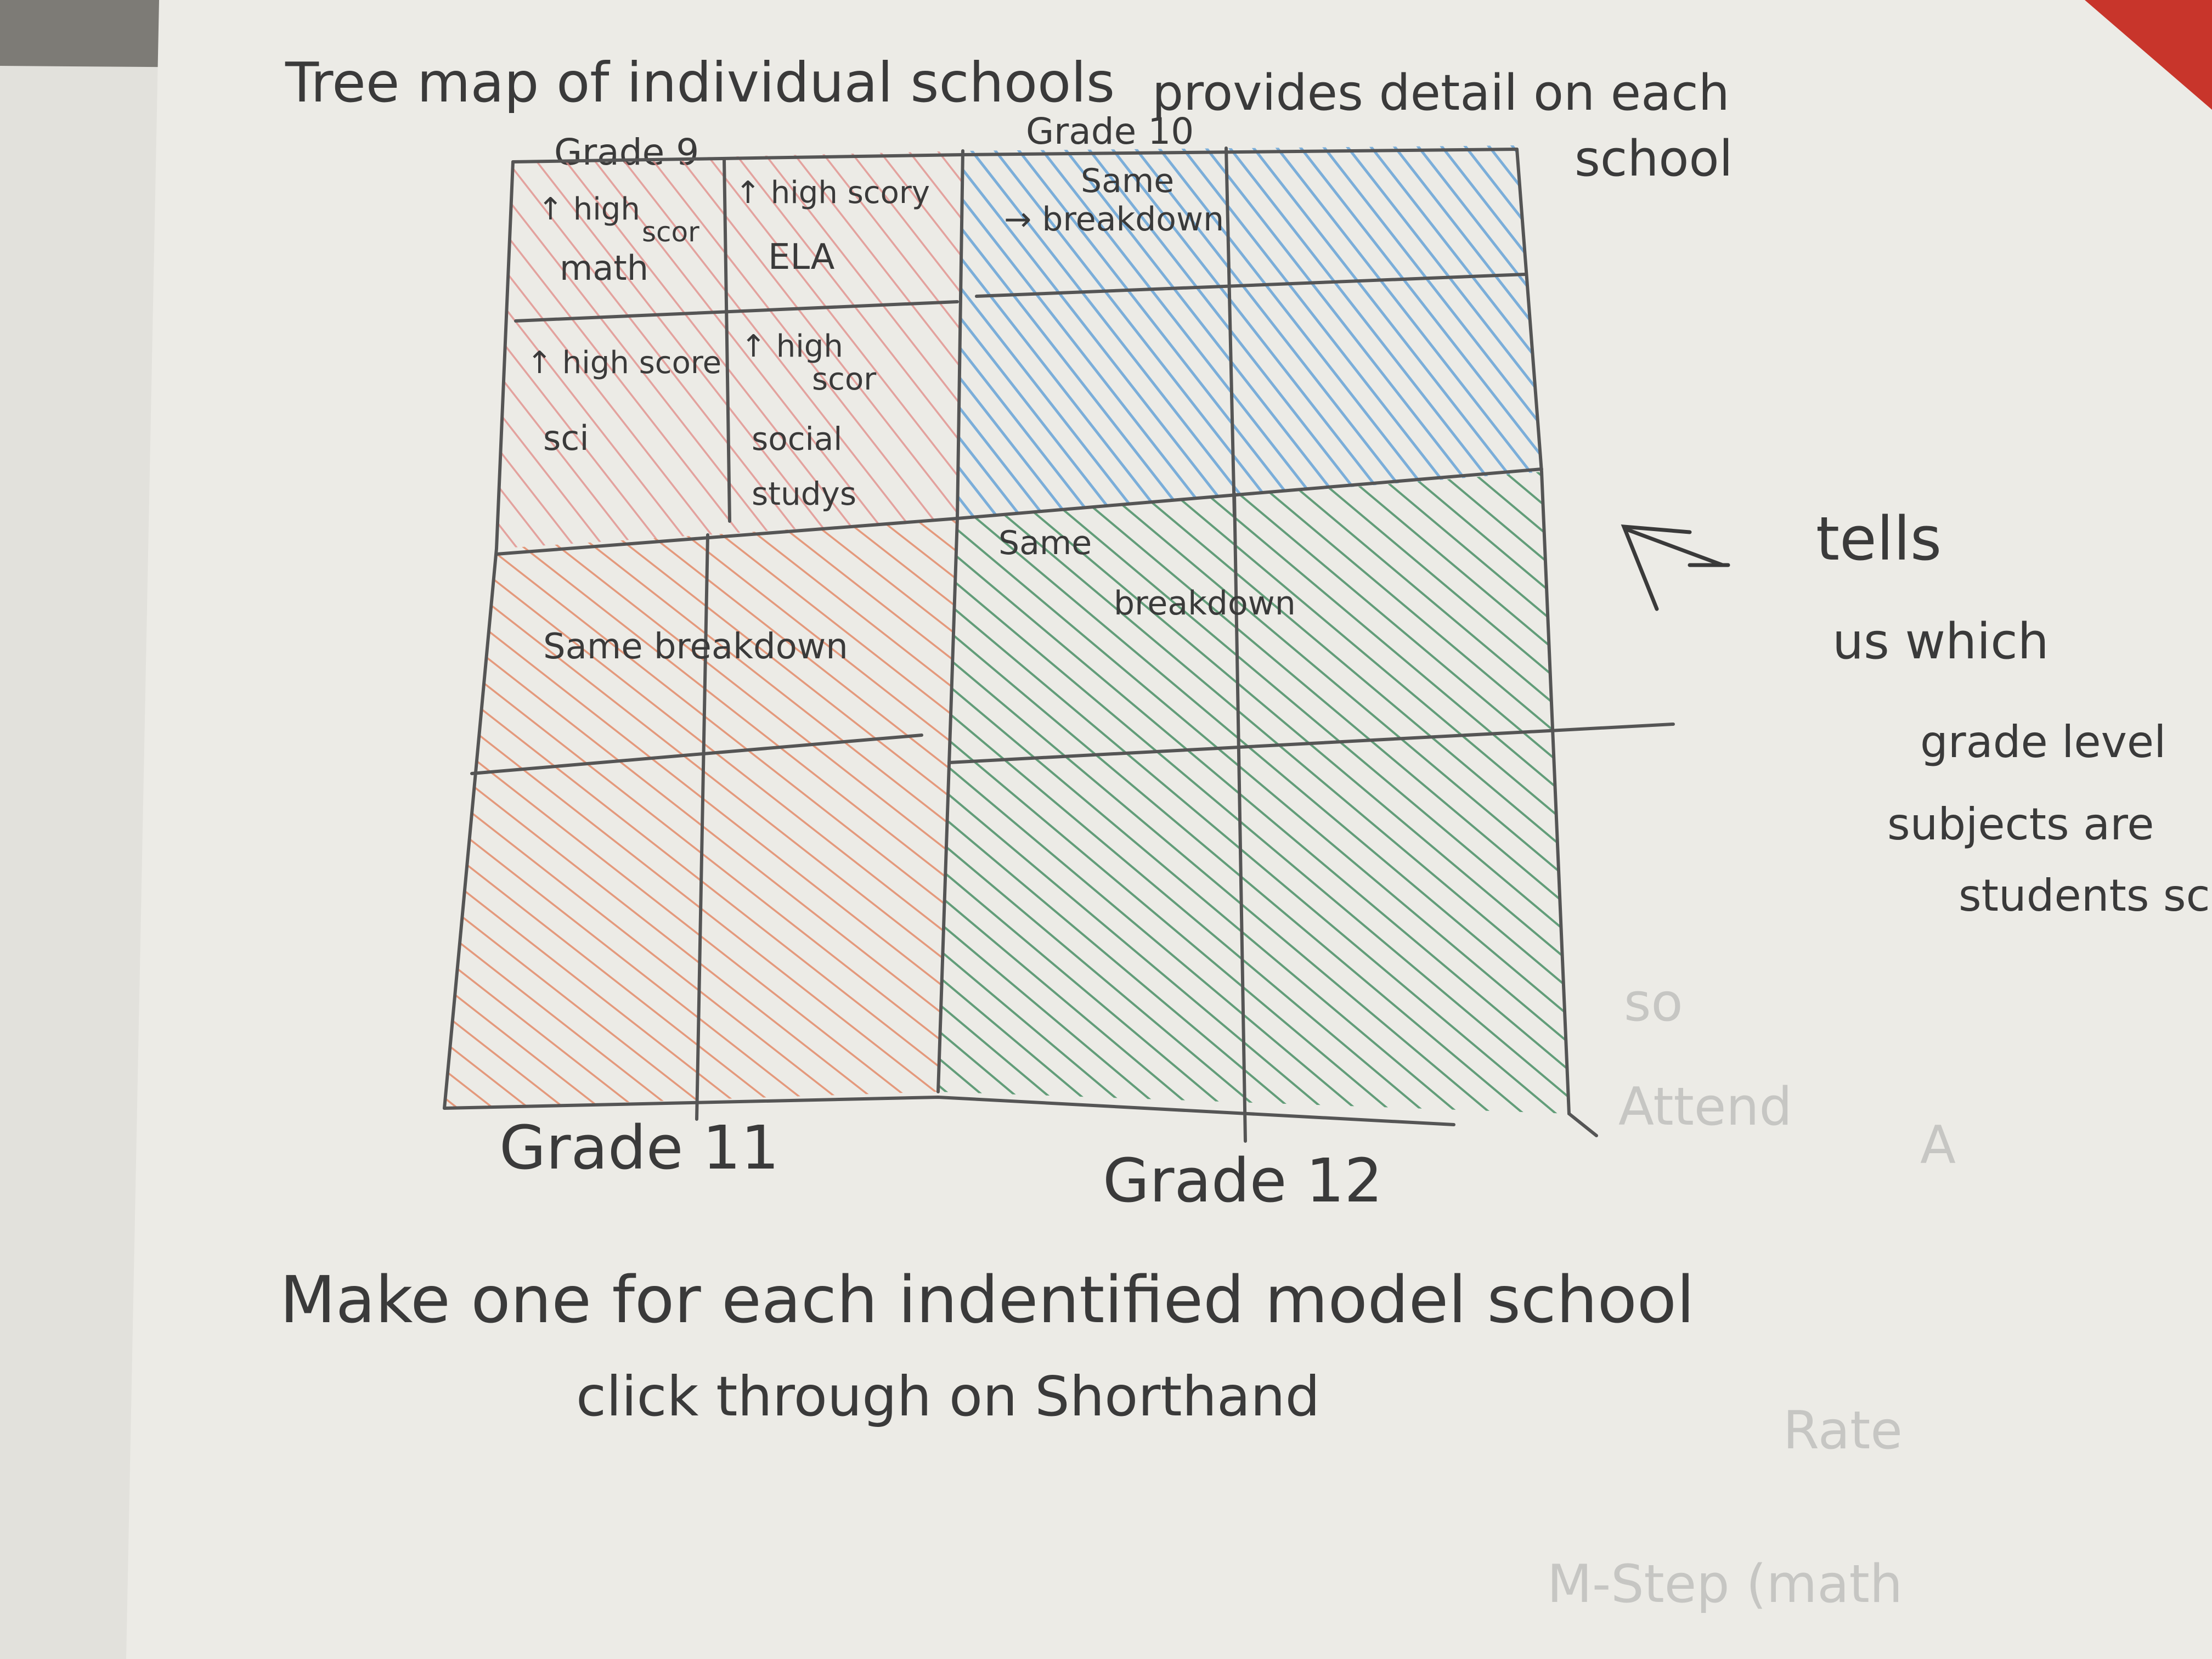 This screenshot has width=2212, height=1659. What do you see at coordinates (1205, 603) in the screenshot?
I see `grade-12-note-line2: breakdown` at bounding box center [1205, 603].